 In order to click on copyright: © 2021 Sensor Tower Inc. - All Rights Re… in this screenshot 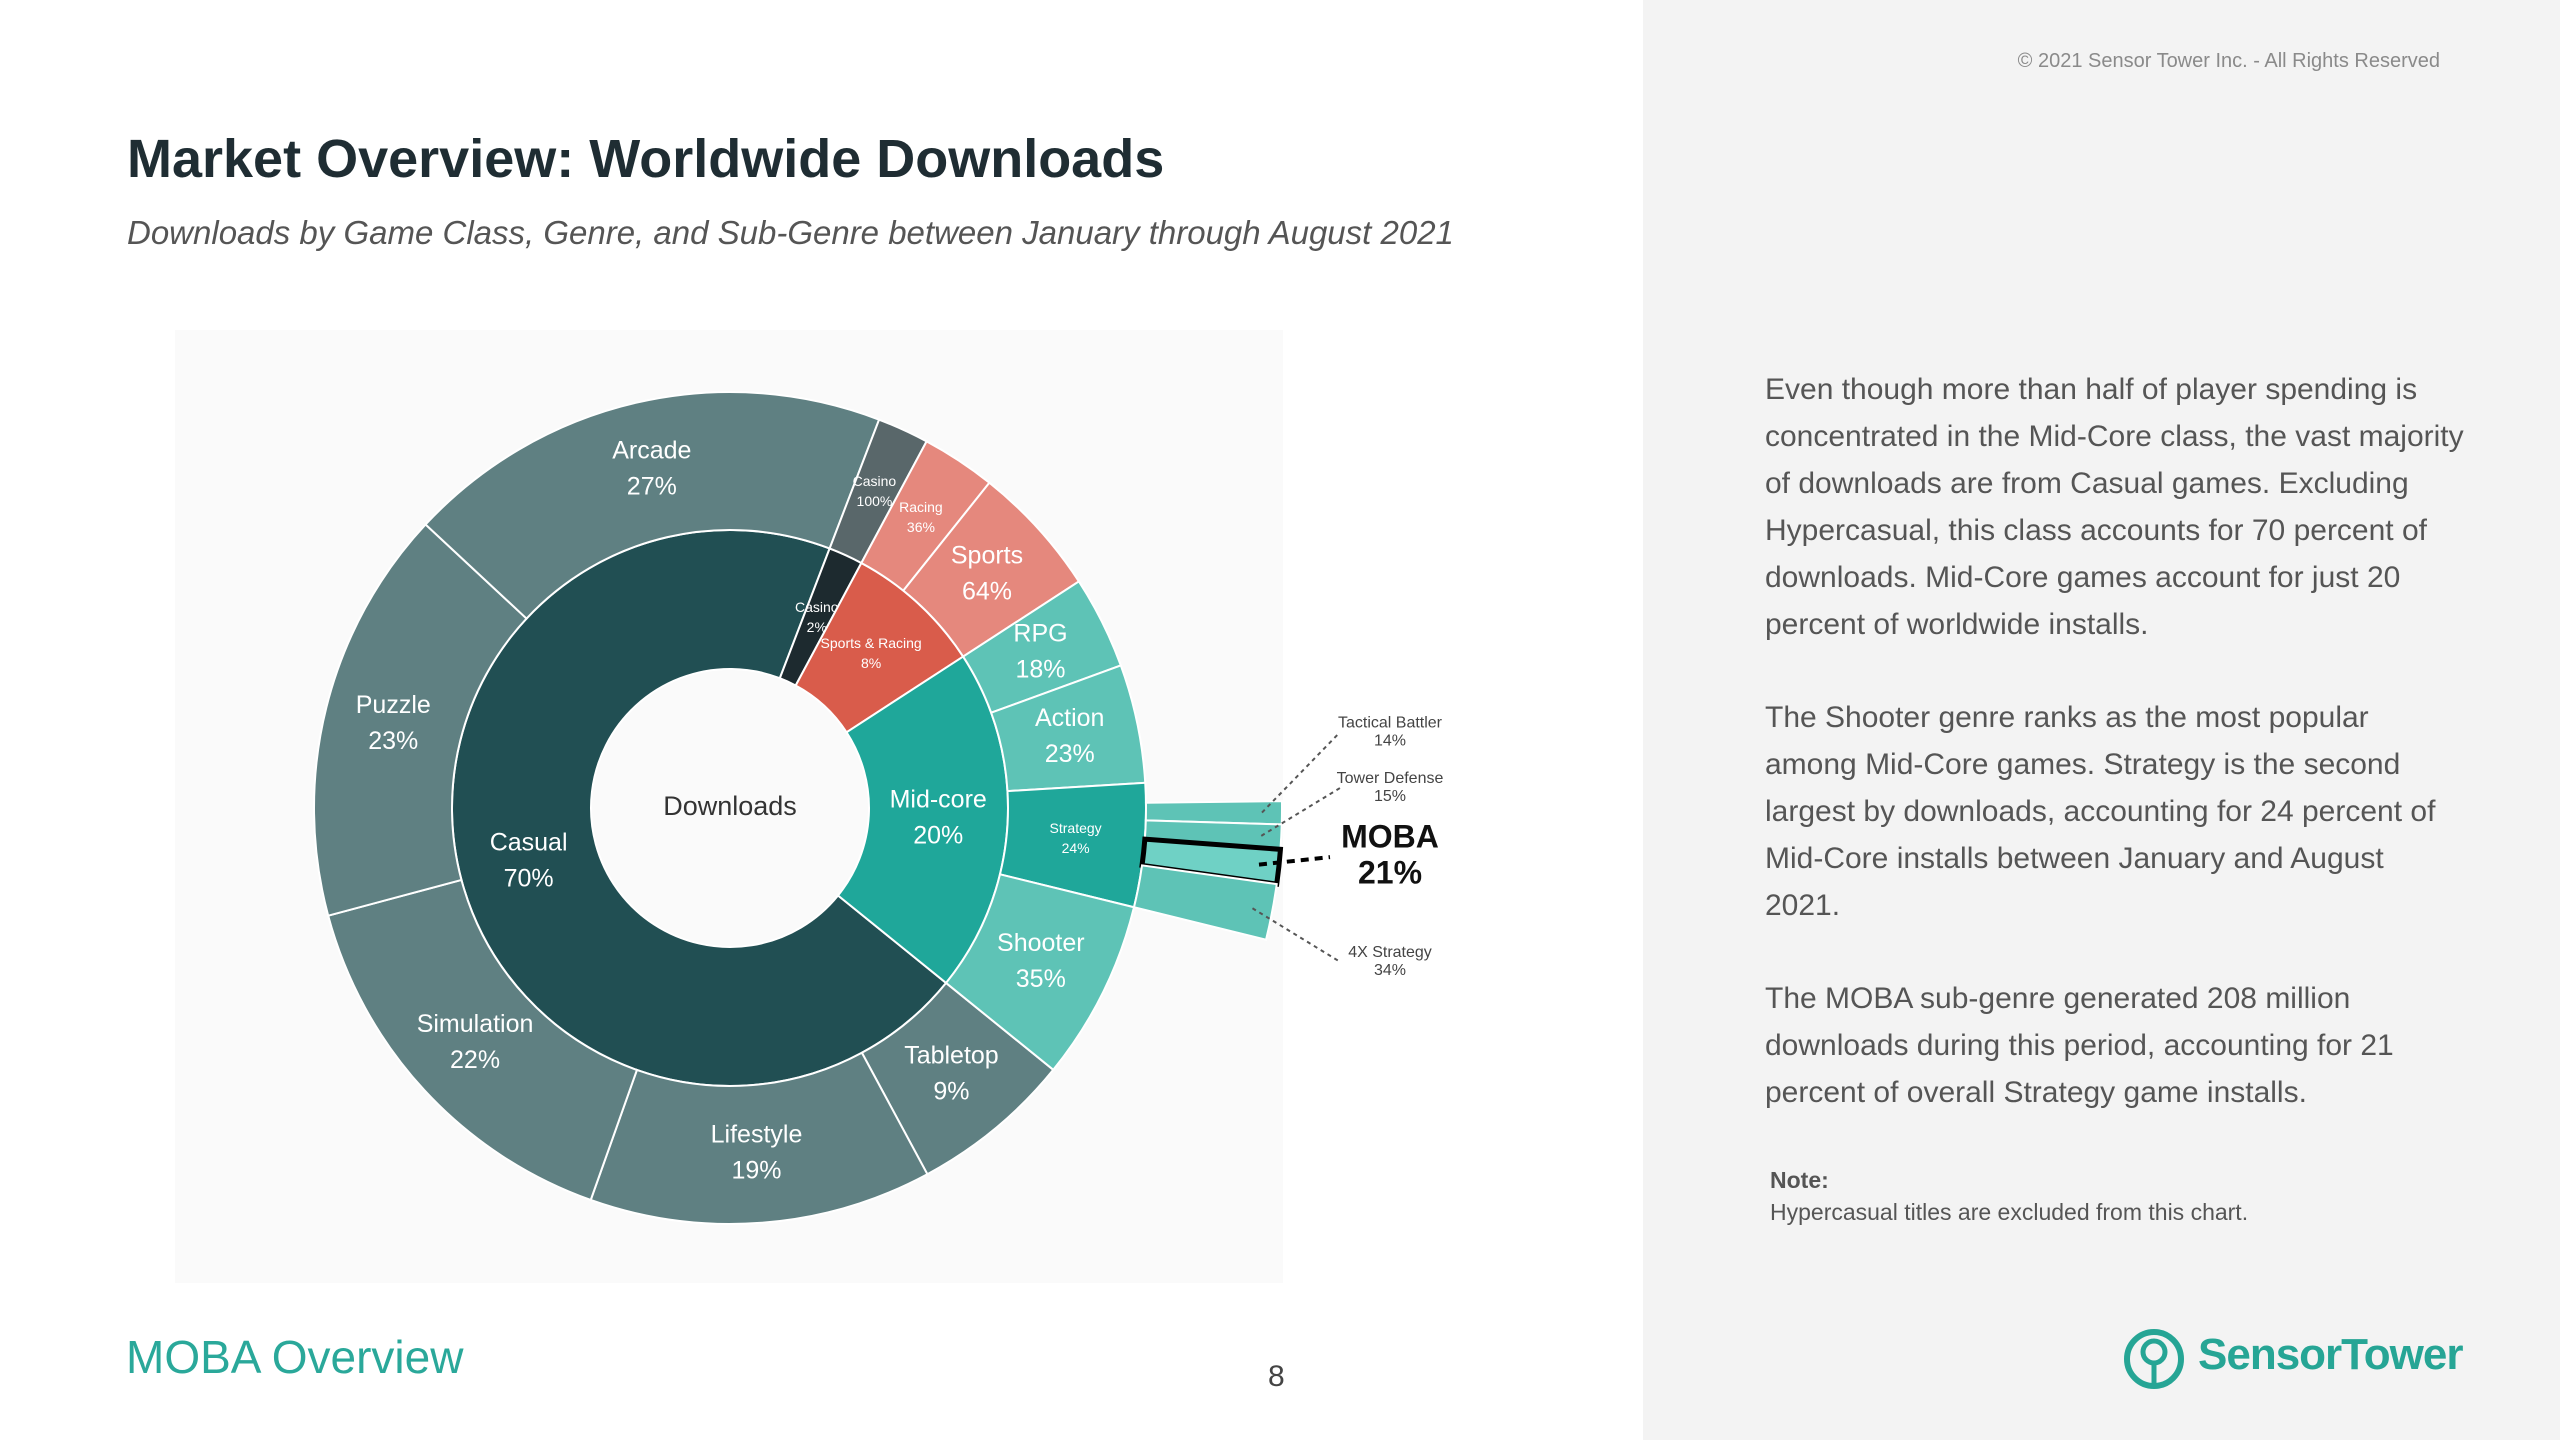, I will do `click(2228, 61)`.